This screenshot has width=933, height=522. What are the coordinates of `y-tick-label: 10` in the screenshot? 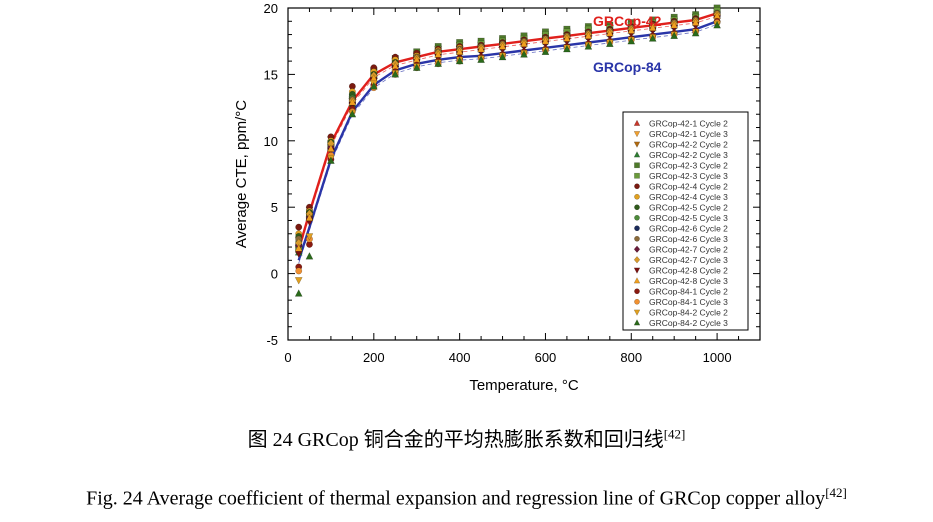 It's located at (271, 141).